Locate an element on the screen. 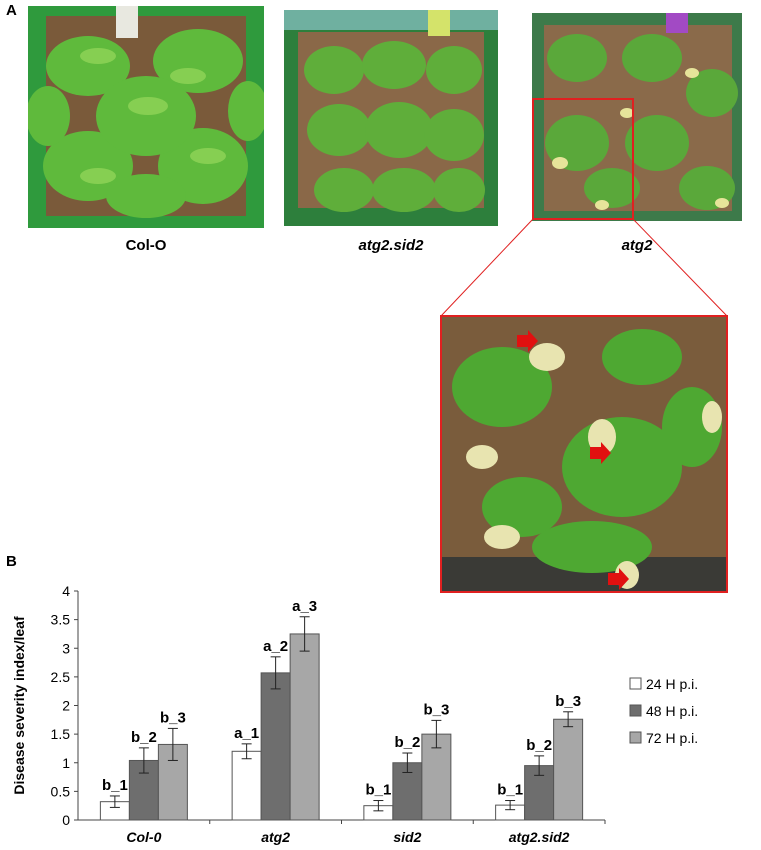  y-tick-label: 2 is located at coordinates (66, 706).